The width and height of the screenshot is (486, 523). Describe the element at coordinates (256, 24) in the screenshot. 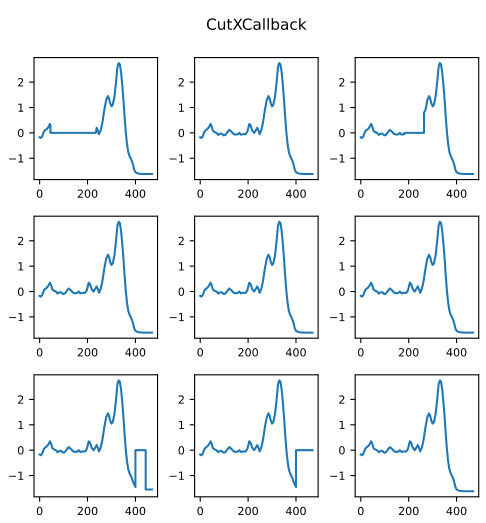

I see `chart-title: CutXCallback` at that location.